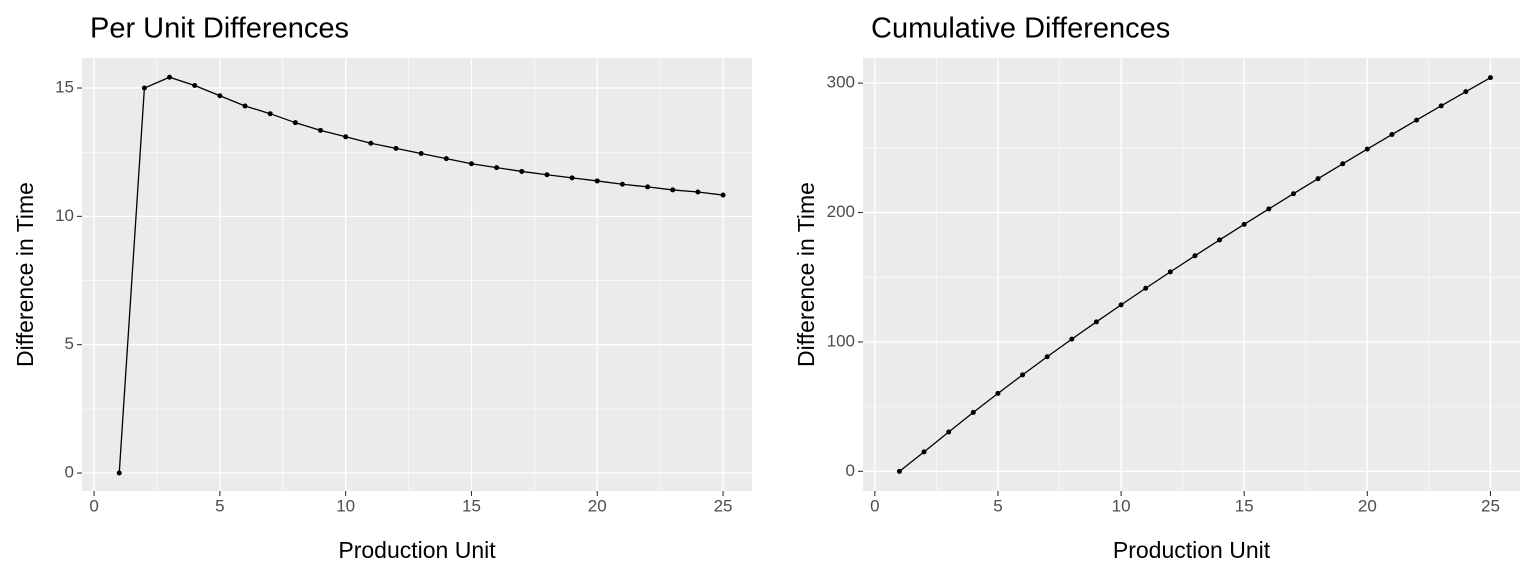  I want to click on y-tick-label: 100, so click(841, 340).